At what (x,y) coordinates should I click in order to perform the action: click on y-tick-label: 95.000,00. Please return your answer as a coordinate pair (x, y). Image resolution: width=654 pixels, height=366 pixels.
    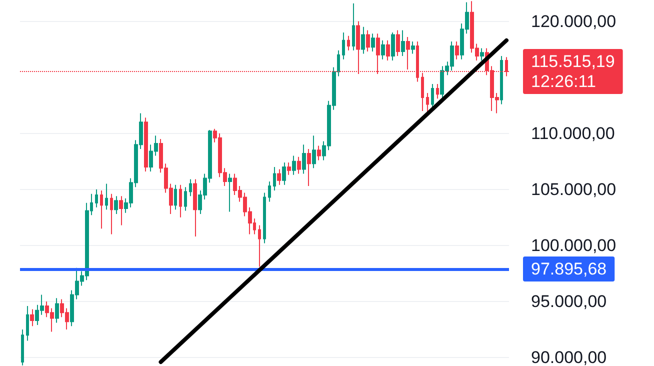
    Looking at the image, I should click on (569, 301).